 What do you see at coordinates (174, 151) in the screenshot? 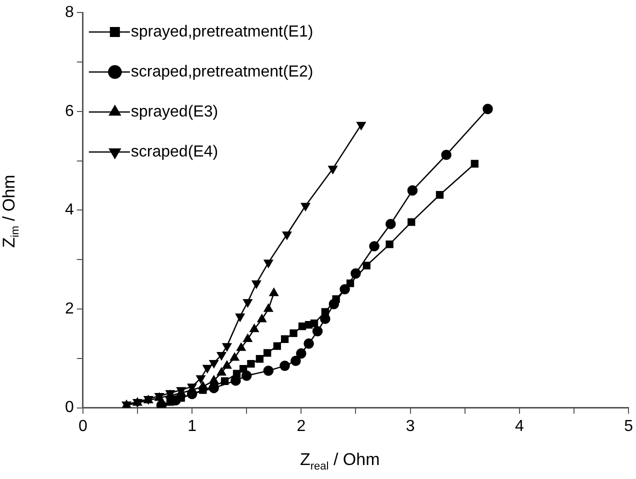
I see `legend-label: scraped(E4)` at bounding box center [174, 151].